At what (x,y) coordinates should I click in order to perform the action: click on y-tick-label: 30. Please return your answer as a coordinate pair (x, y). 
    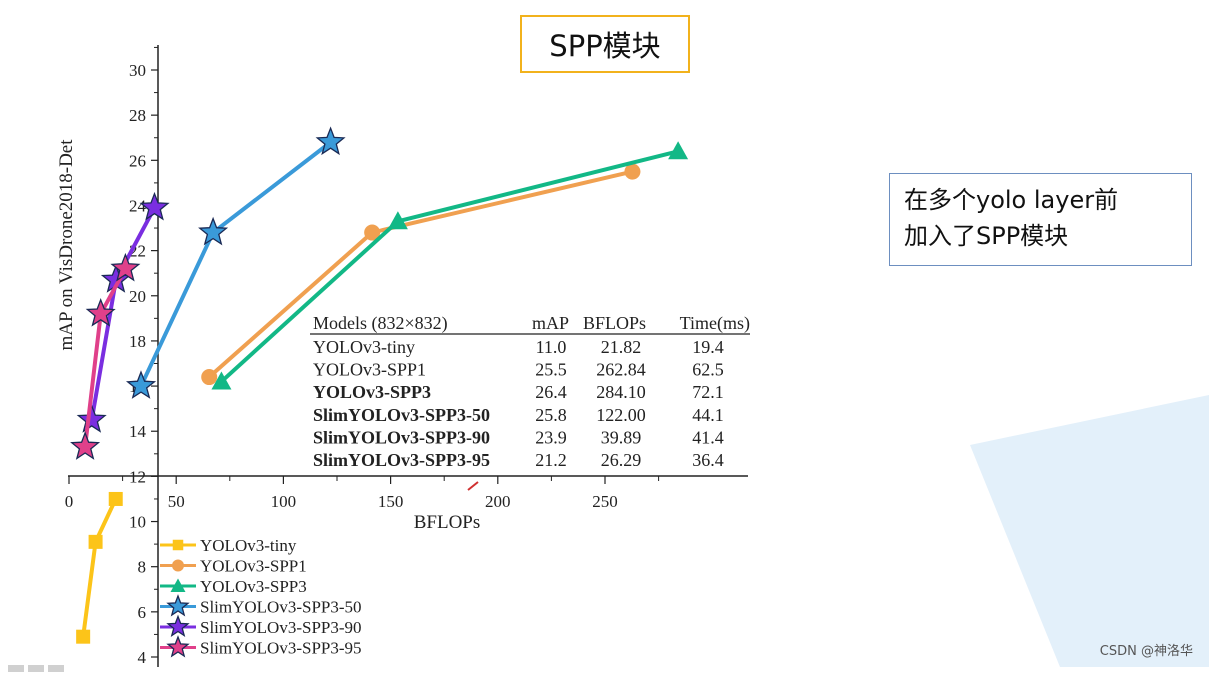
    Looking at the image, I should click on (137, 70).